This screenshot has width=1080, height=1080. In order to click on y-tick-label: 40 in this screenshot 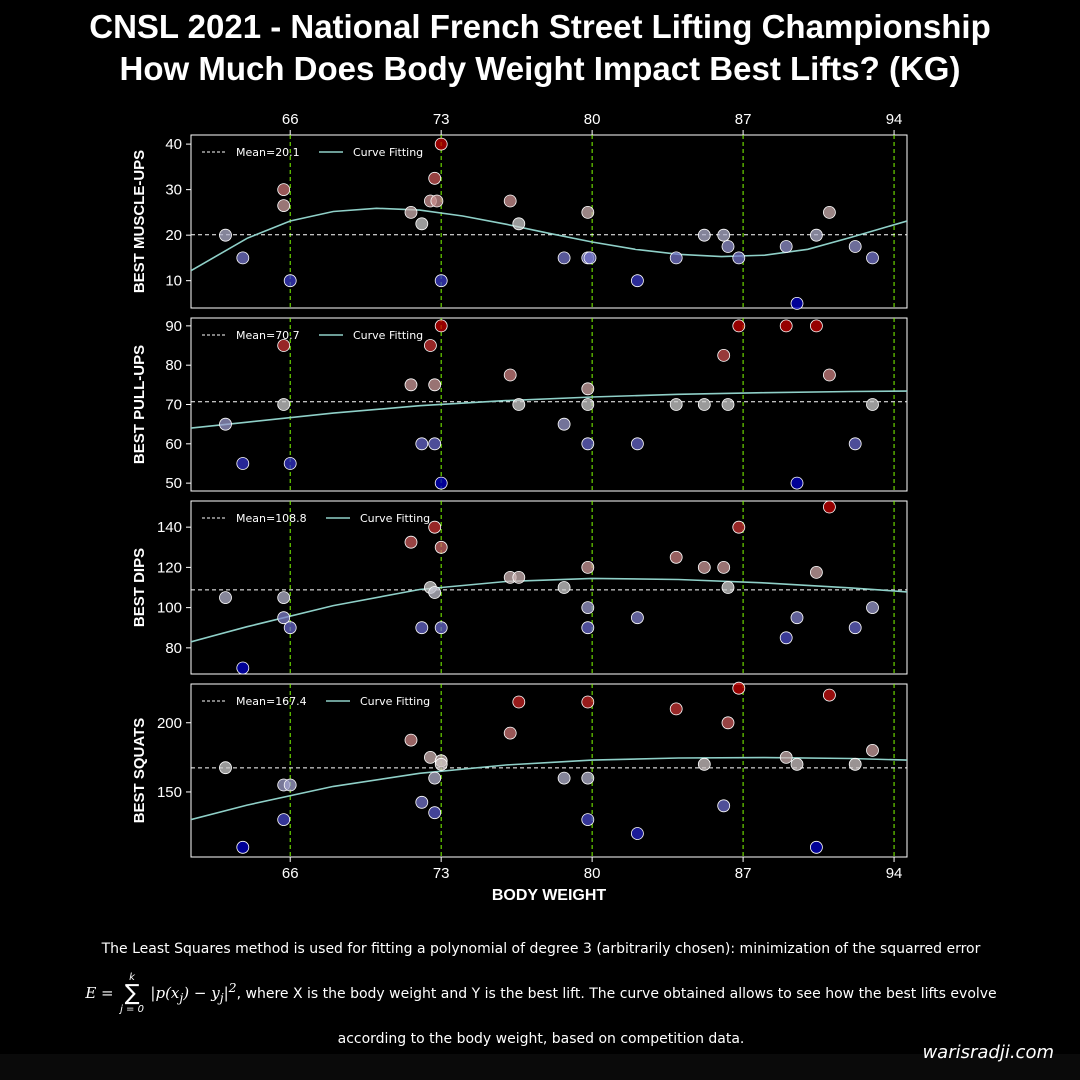, I will do `click(173, 144)`.